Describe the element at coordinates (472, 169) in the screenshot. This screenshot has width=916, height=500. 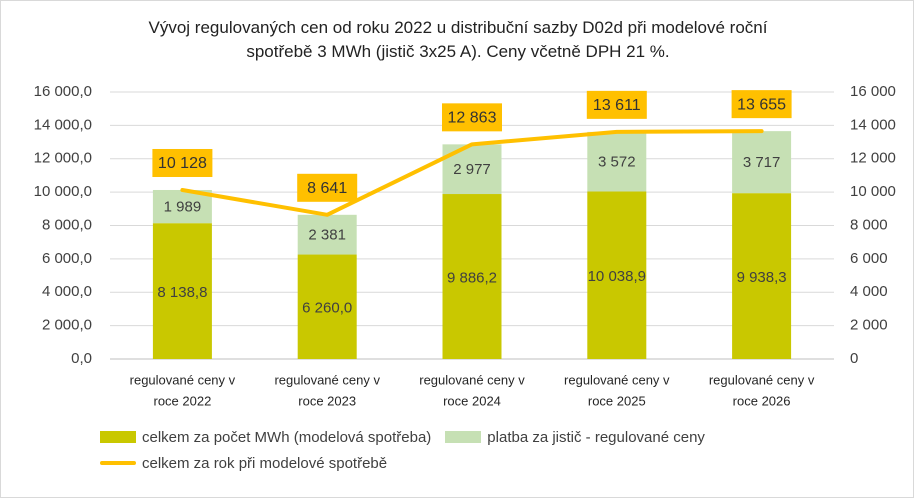
I see `data-label-breaker: 2 977` at that location.